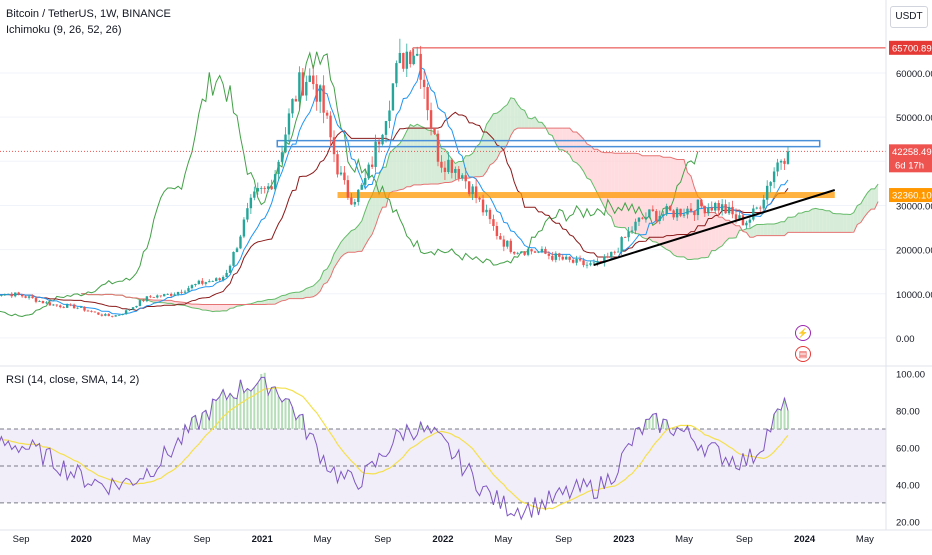 The width and height of the screenshot is (932, 555). I want to click on lightning-icon: ⚡, so click(803, 333).